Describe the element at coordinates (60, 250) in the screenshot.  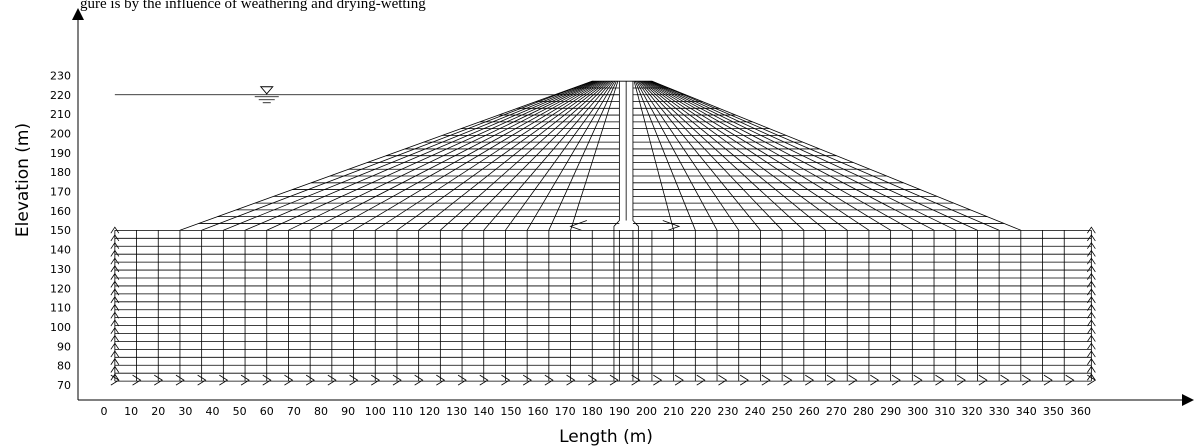
I see `y-tick-label: 140` at that location.